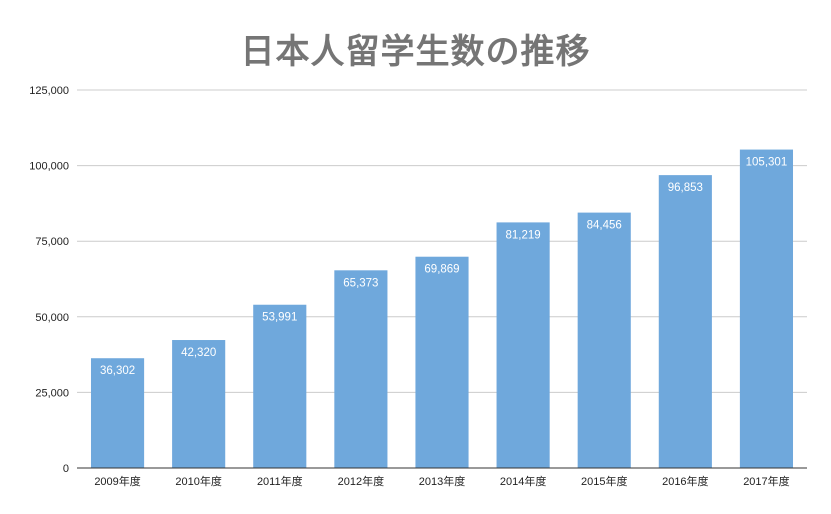 This screenshot has width=831, height=514. What do you see at coordinates (415, 52) in the screenshot?
I see `chart-title: 日本人留学生数の推移` at bounding box center [415, 52].